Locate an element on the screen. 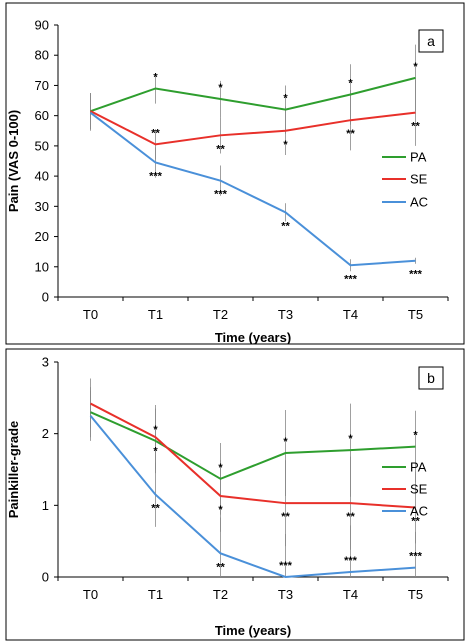  y-tick-label: 80 is located at coordinates (42, 55).